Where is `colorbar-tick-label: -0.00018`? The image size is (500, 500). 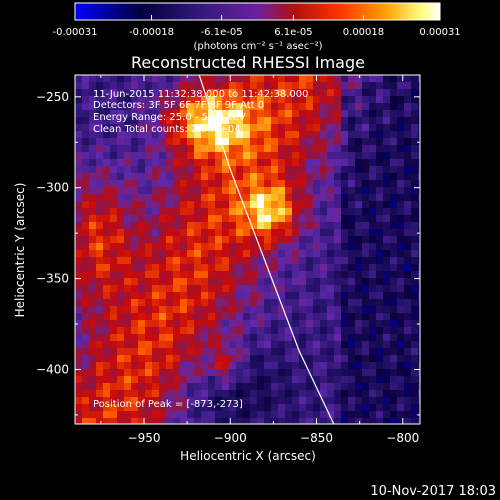
colorbar-tick-label: -0.00018 is located at coordinates (151, 32).